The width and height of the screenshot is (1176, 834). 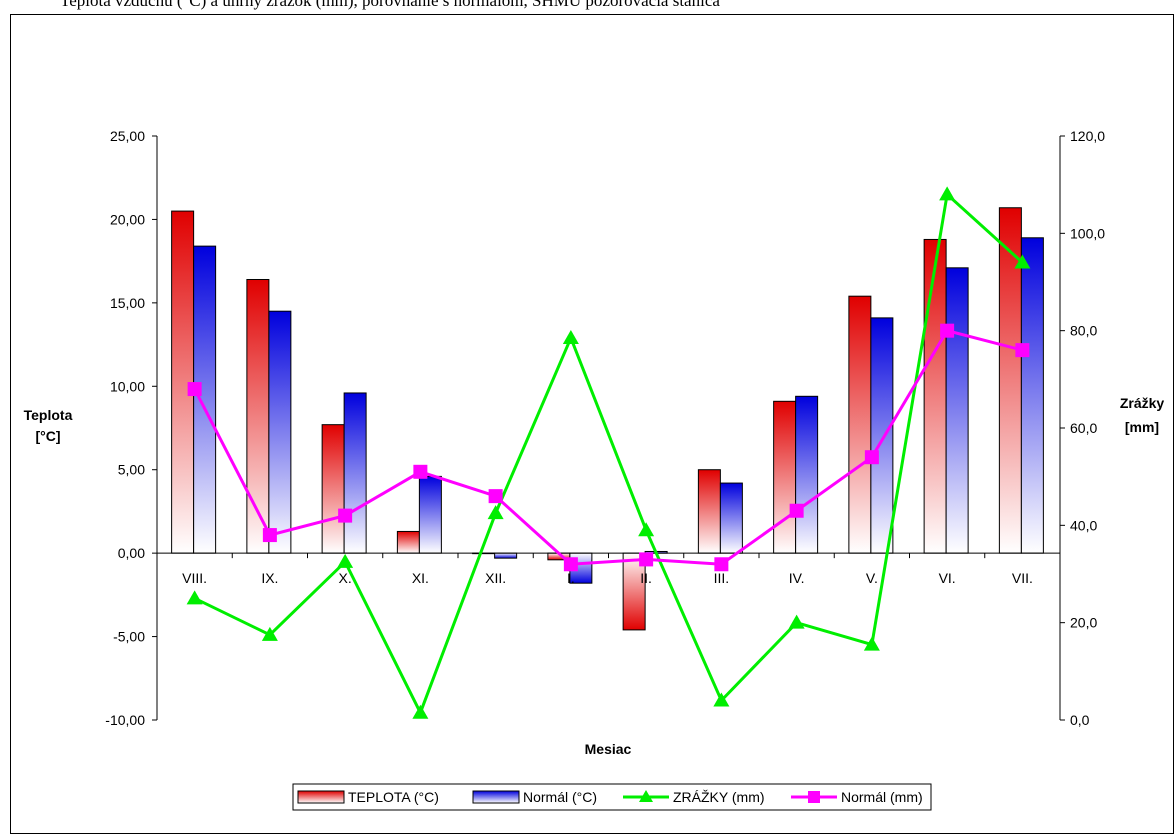 I want to click on x-tick-label: V., so click(x=872, y=578).